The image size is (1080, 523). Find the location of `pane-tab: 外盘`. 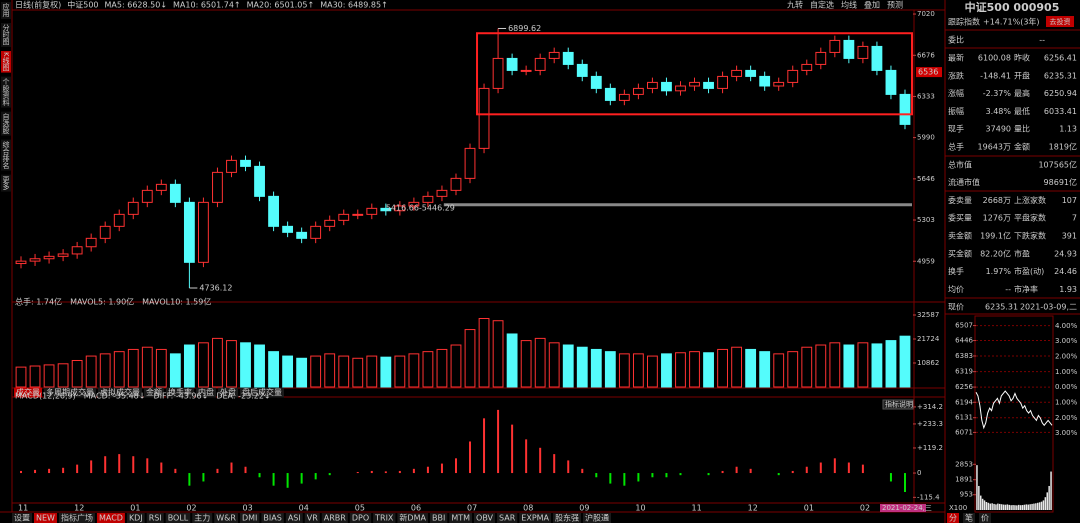

pane-tab: 外盘 is located at coordinates (228, 392).